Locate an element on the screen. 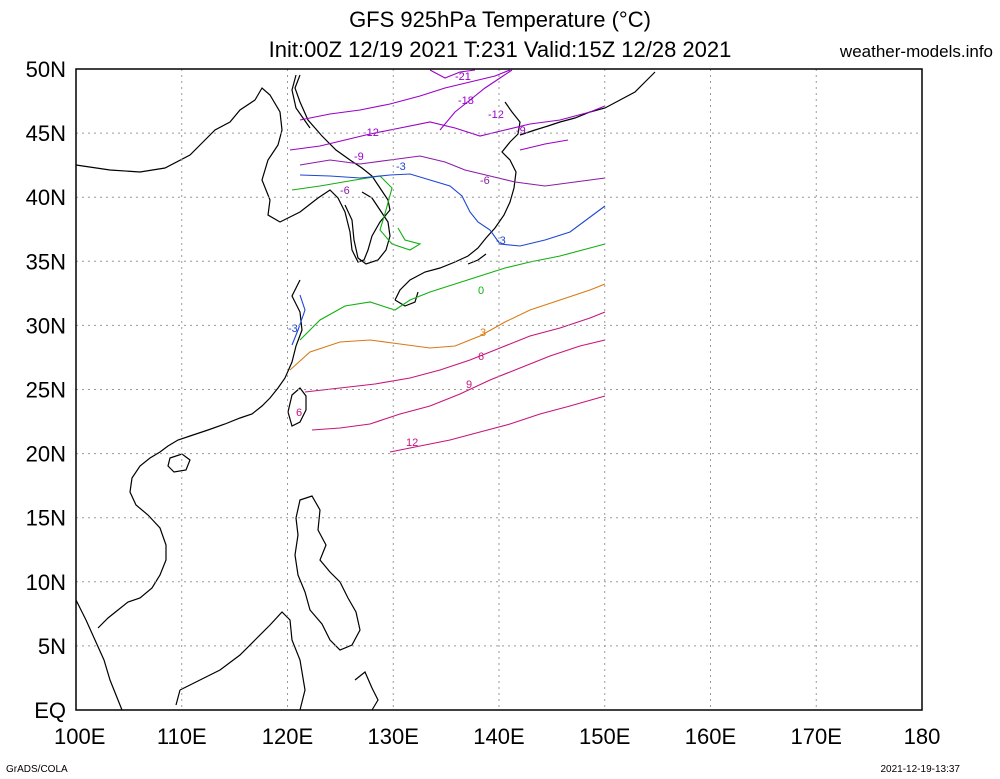 The image size is (1000, 779). latitude-tick-label: 50N is located at coordinates (46, 69).